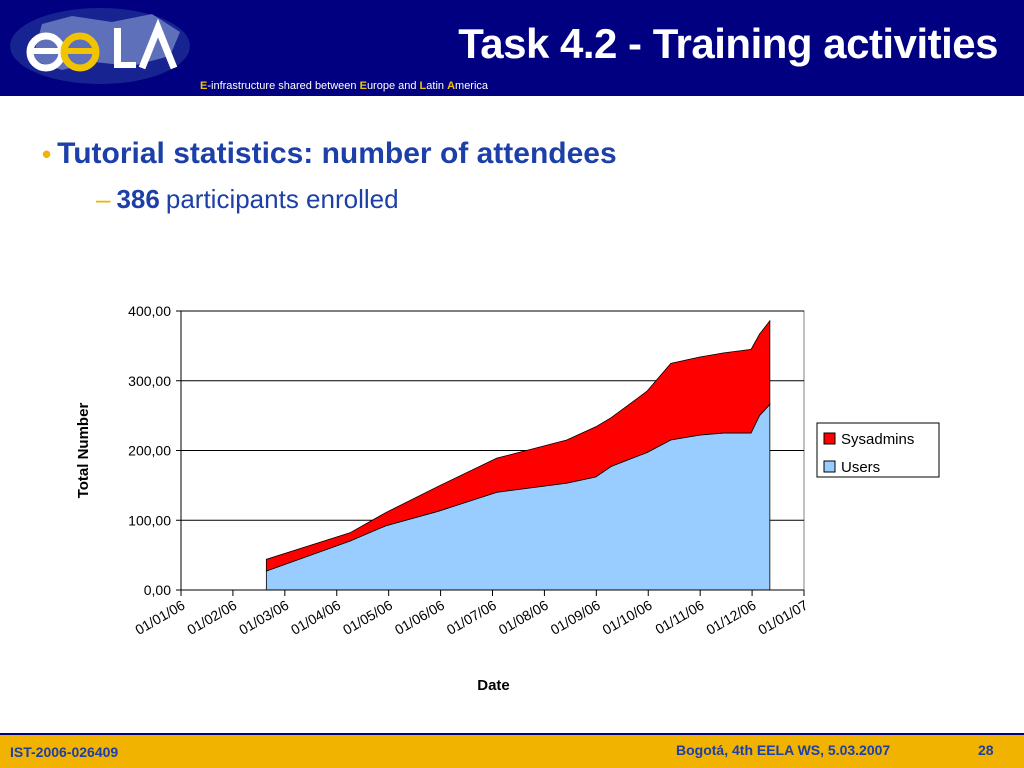  Describe the element at coordinates (877, 439) in the screenshot. I see `legend-label: Sysadmins` at that location.